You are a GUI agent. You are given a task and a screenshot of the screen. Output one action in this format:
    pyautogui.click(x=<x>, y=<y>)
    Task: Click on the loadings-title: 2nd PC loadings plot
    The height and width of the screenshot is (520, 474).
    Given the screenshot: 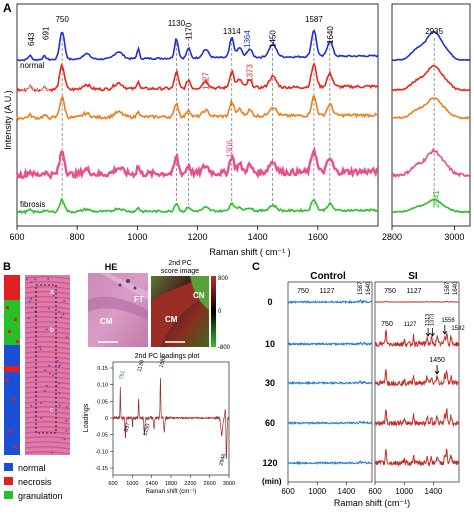 What is the action you would take?
    pyautogui.click(x=167, y=356)
    